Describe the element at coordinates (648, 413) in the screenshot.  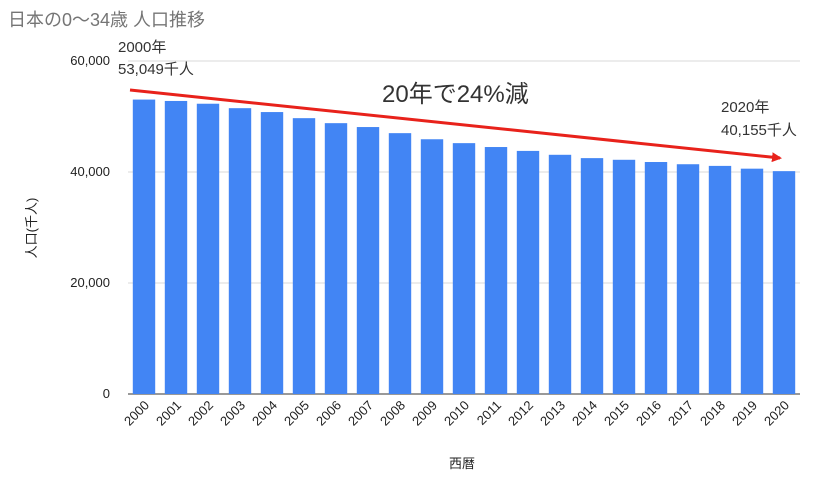
I see `x-tick-label: 2016` at that location.